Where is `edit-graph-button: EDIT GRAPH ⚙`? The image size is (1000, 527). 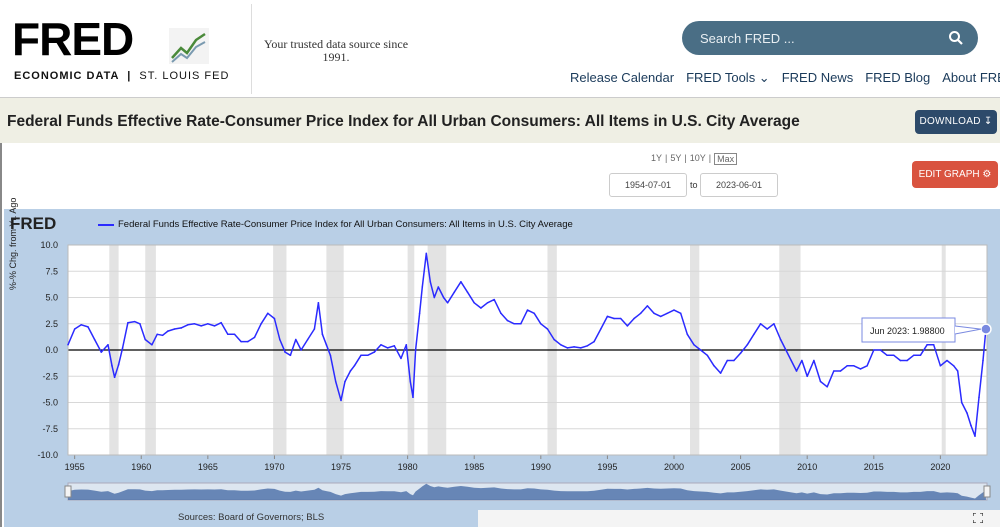 edit-graph-button: EDIT GRAPH ⚙ is located at coordinates (955, 174).